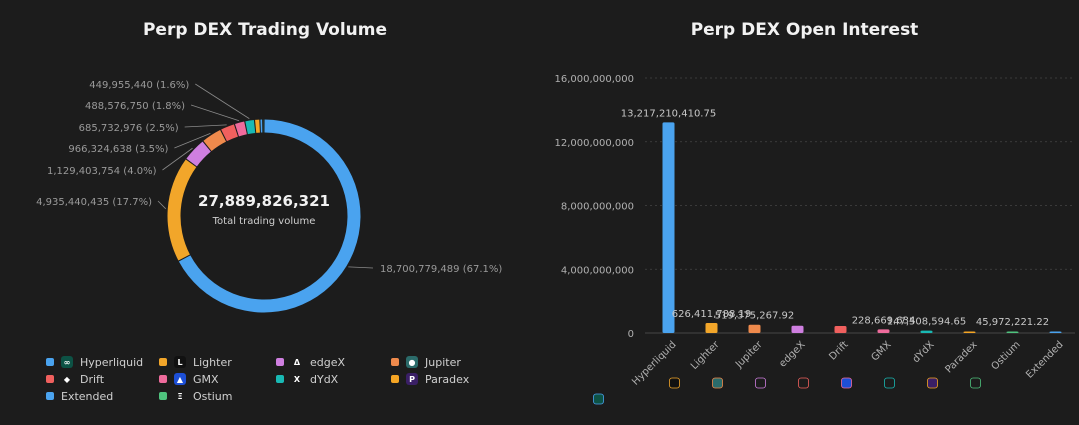  Describe the element at coordinates (213, 396) in the screenshot. I see `legend-label-ostium: Ostium` at that location.